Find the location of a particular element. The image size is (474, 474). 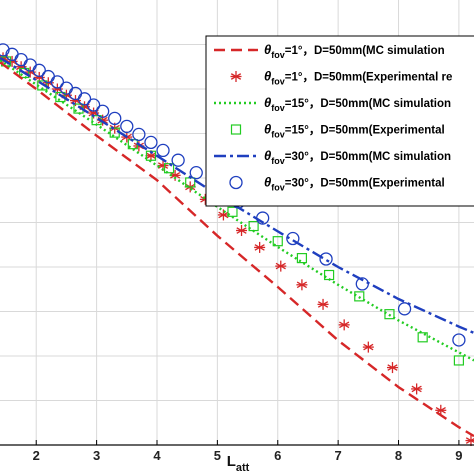

legend-symbol-sub-2: fov is located at coordinates (278, 82).